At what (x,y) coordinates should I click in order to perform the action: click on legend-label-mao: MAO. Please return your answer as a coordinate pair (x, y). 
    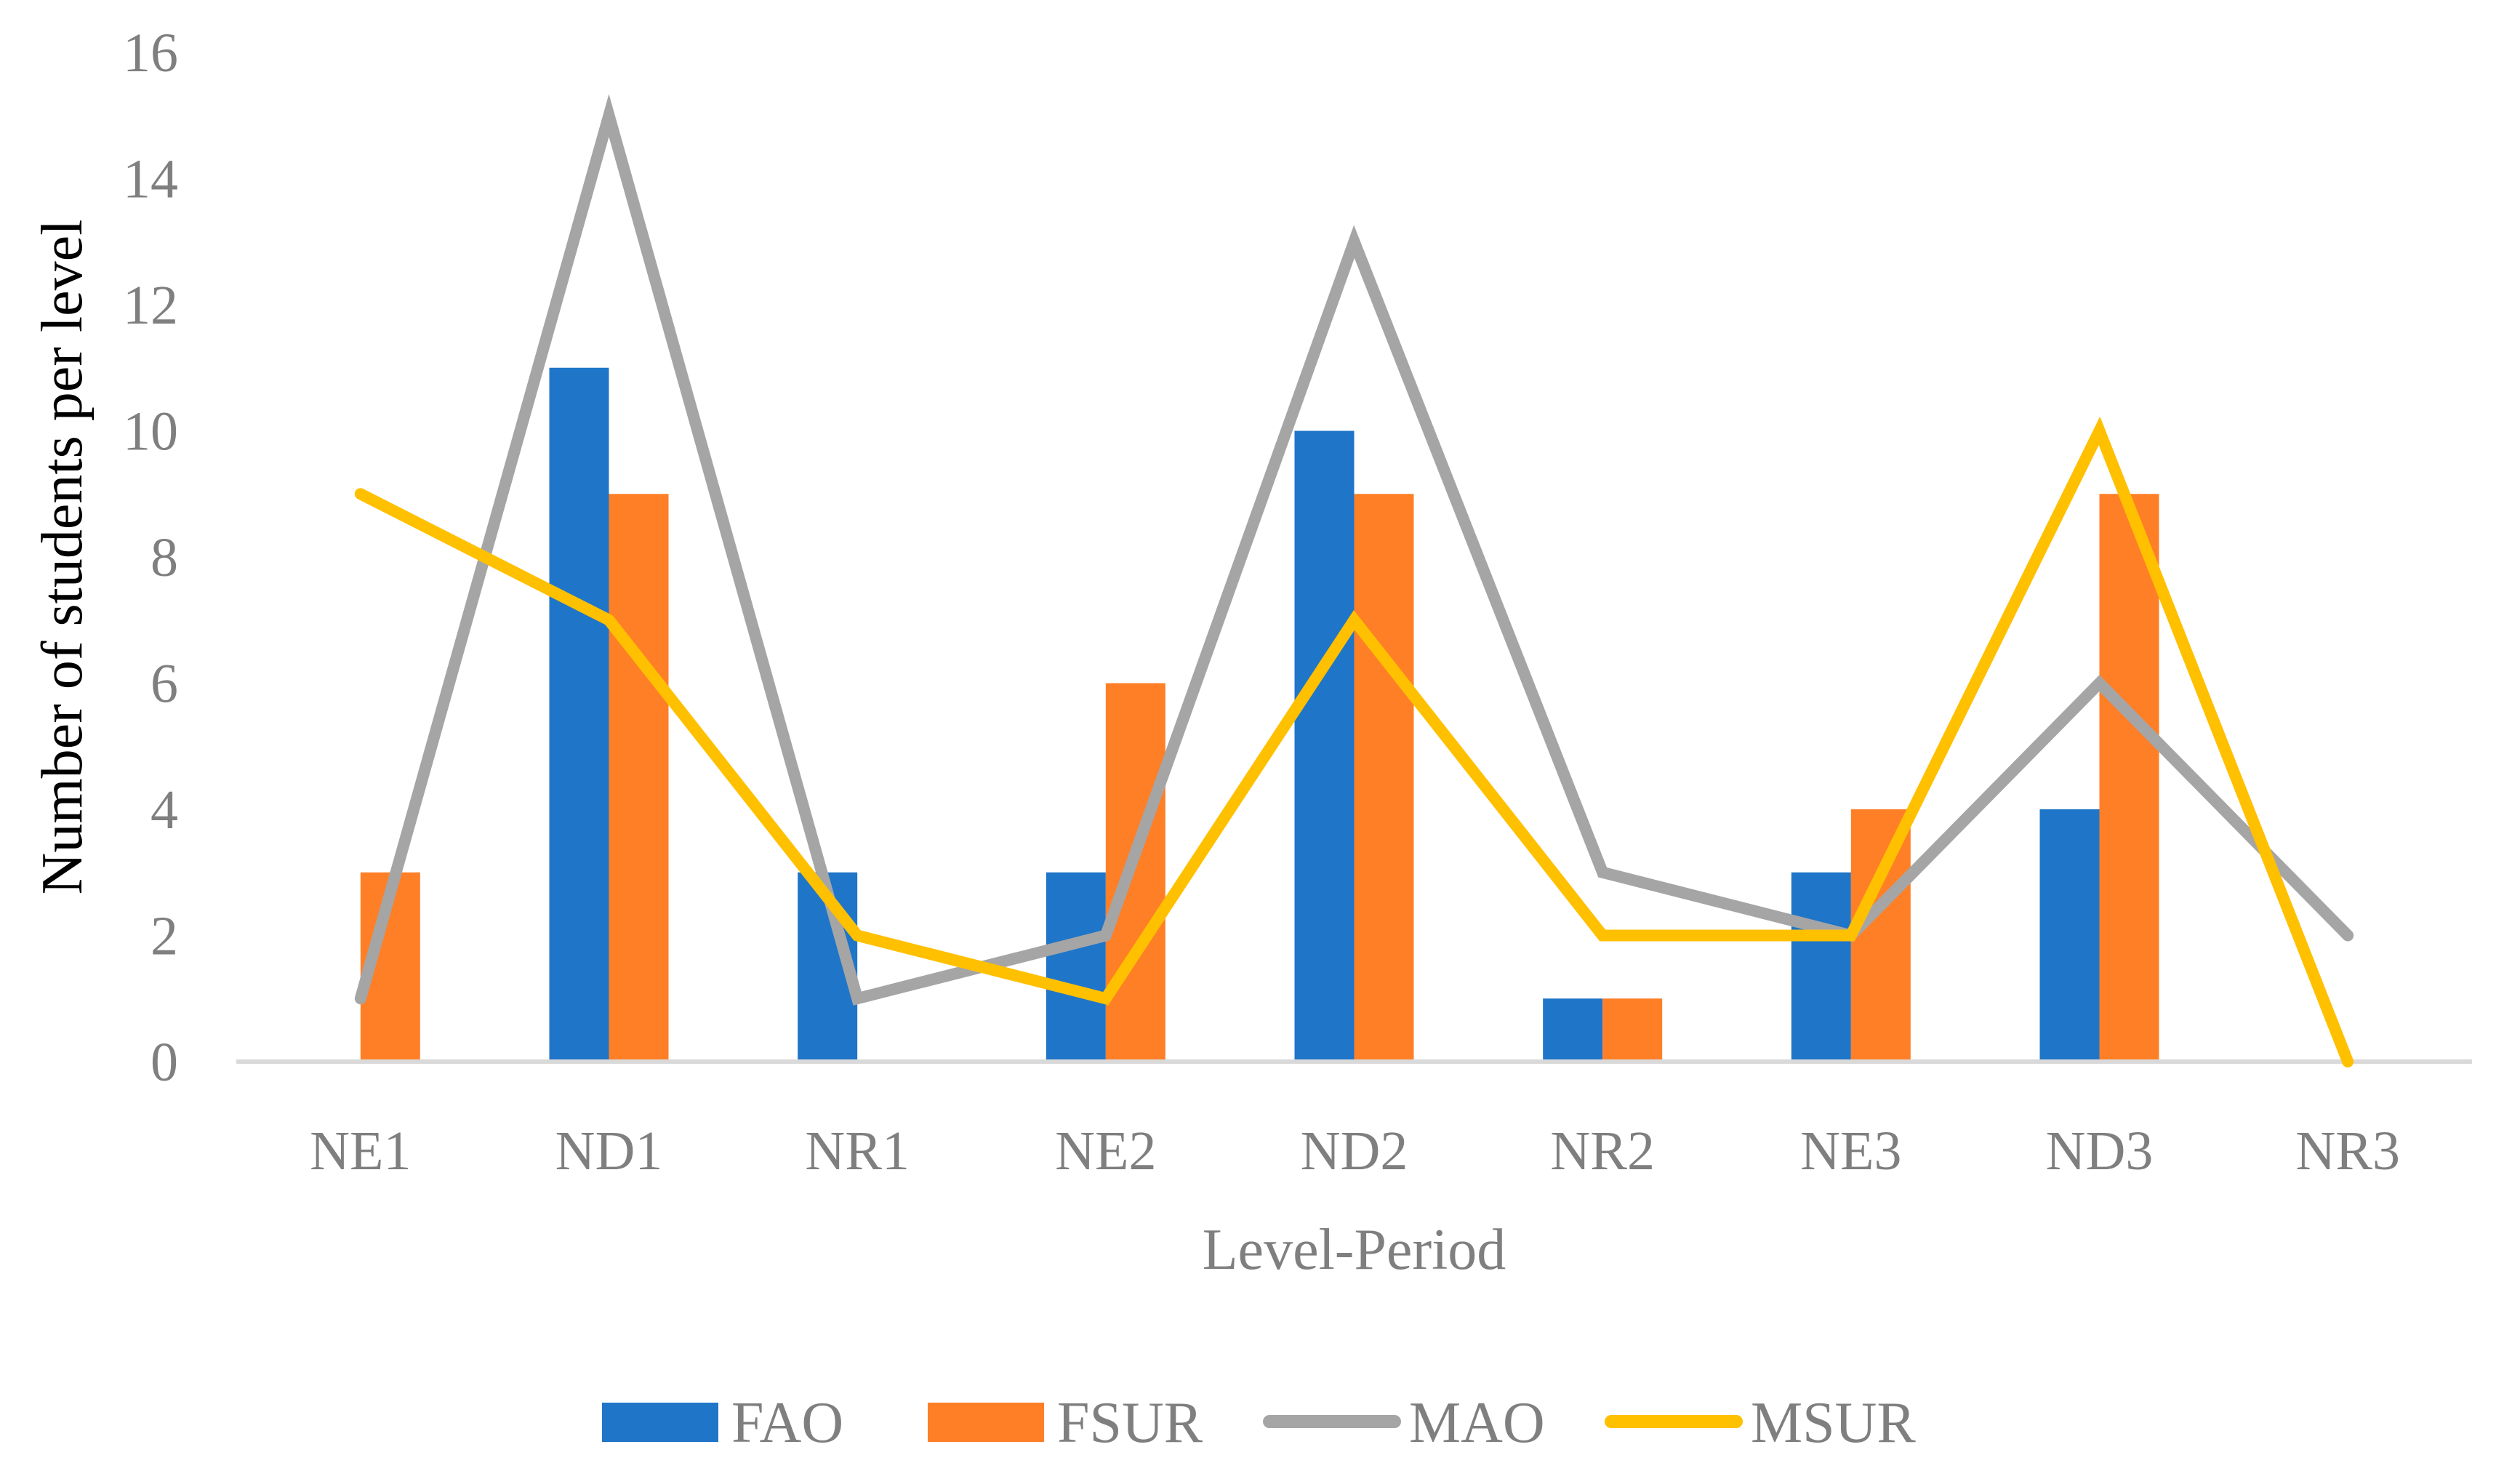
    Looking at the image, I should click on (1477, 1423).